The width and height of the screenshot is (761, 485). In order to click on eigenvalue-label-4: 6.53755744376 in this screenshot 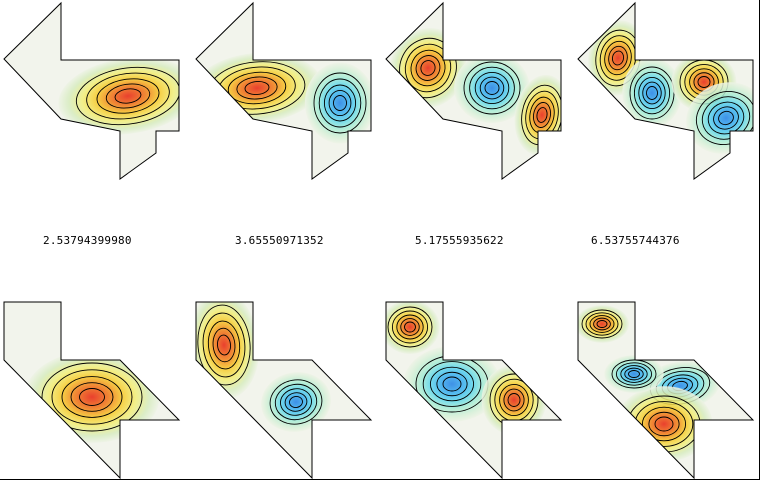, I will do `click(635, 240)`.